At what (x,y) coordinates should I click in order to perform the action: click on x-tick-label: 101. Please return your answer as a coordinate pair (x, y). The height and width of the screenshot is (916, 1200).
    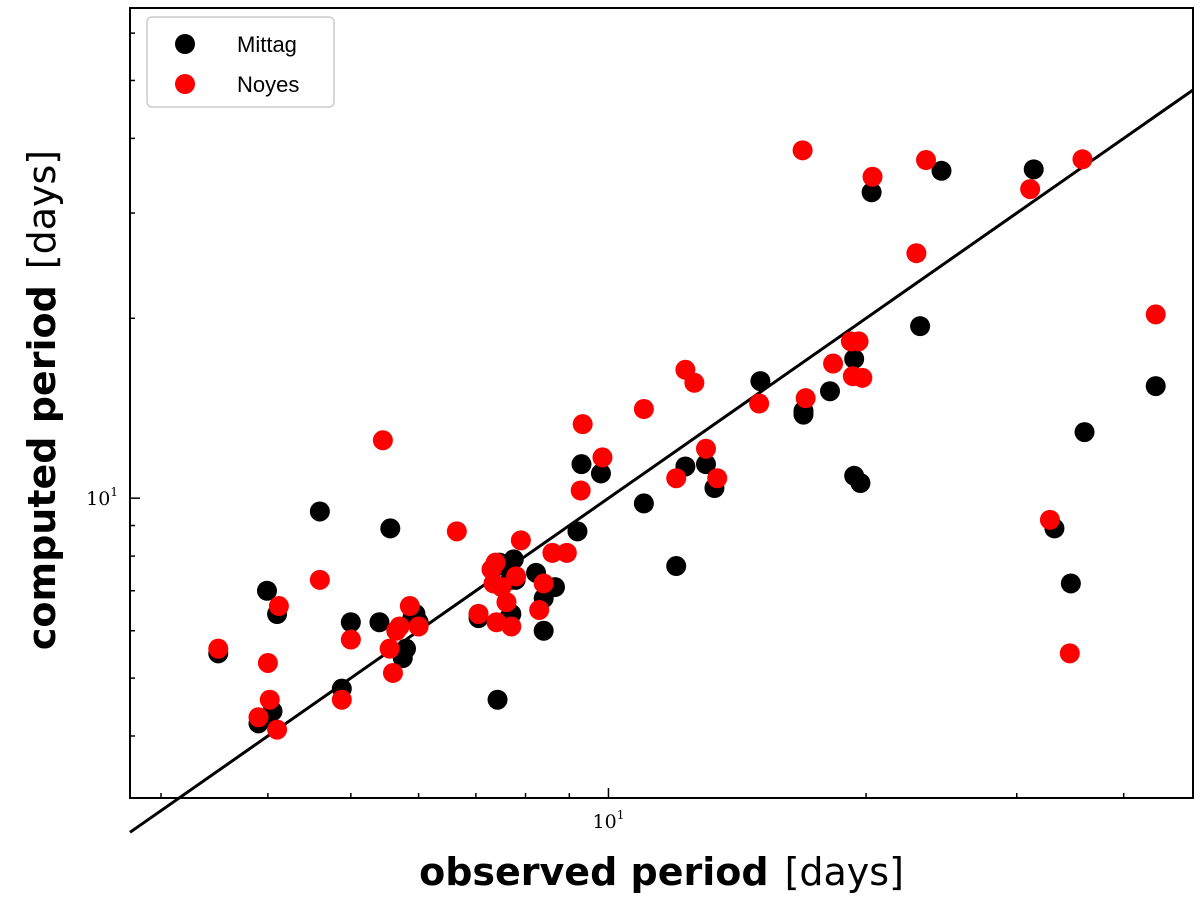
    Looking at the image, I should click on (609, 820).